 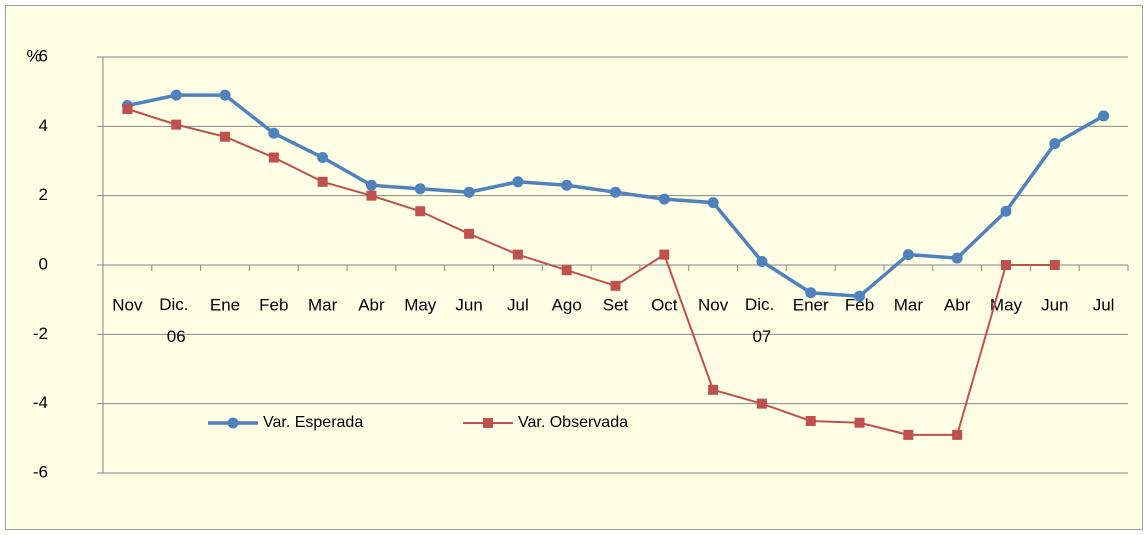 I want to click on legend-label: Var. Observada, so click(x=573, y=422).